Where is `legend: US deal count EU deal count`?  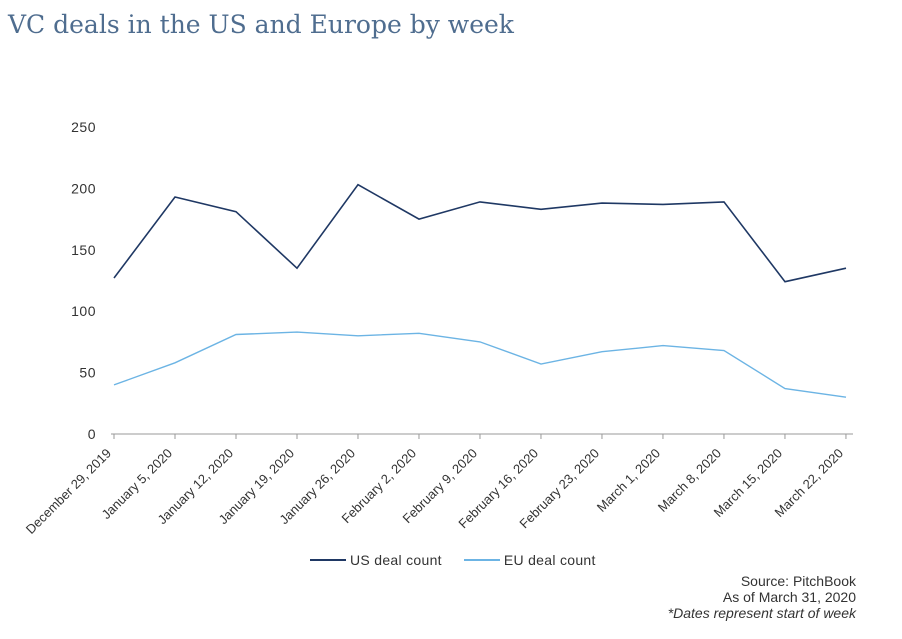
legend: US deal count EU deal count is located at coordinates (464, 560).